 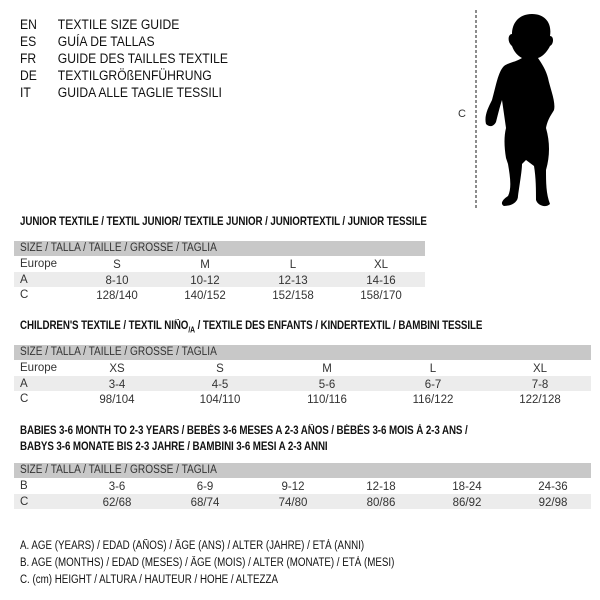 I want to click on table-cell: 158/170, so click(x=381, y=296).